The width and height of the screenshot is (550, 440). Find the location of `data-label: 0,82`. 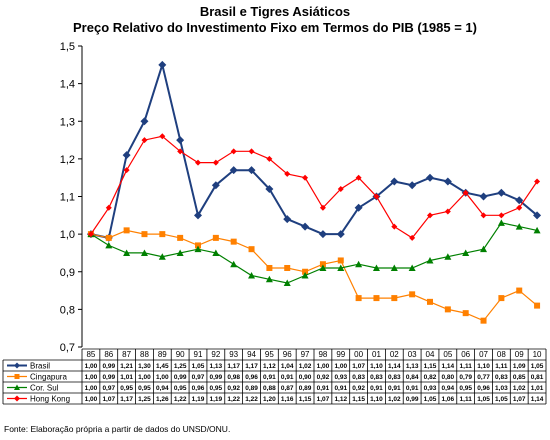

data-label: 0,82 is located at coordinates (430, 377).